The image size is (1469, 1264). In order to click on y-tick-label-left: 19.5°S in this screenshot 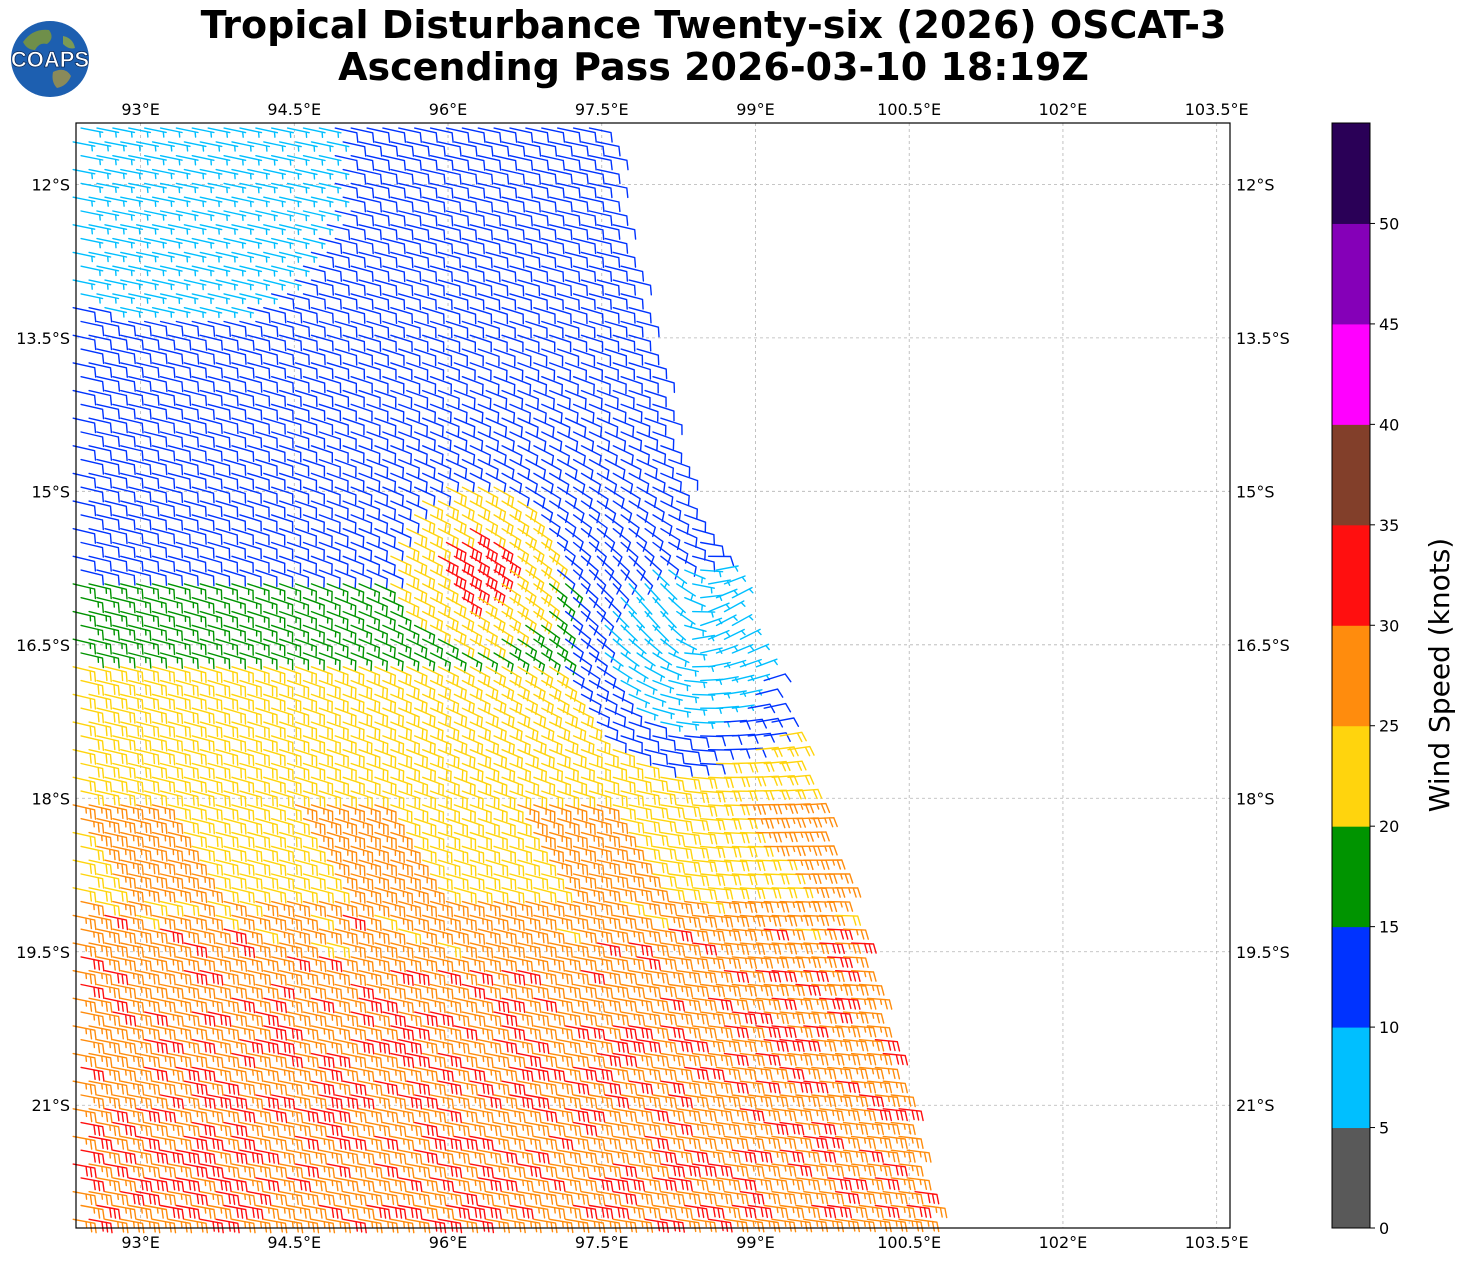, I will do `click(43, 952)`.